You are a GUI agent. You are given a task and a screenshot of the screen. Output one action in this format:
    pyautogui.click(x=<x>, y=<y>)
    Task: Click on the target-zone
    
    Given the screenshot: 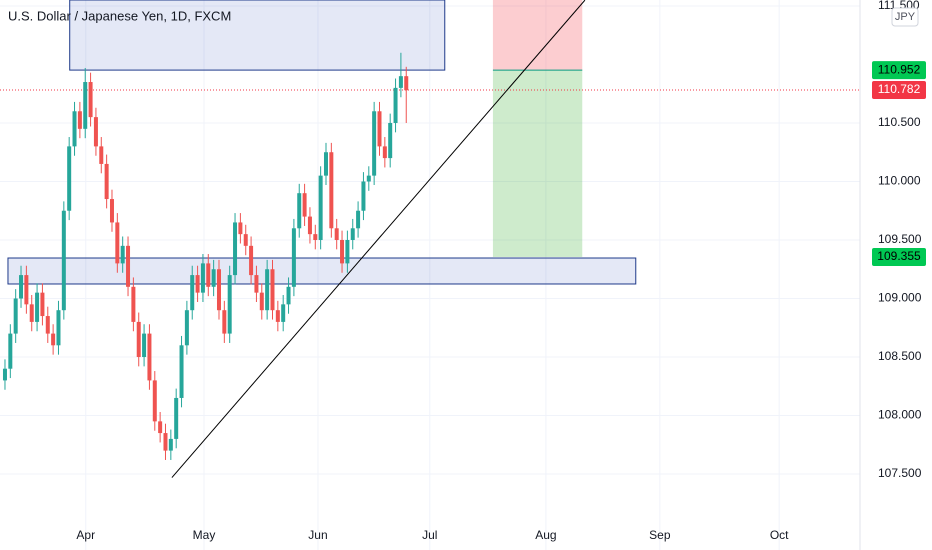 What is the action you would take?
    pyautogui.click(x=537, y=163)
    